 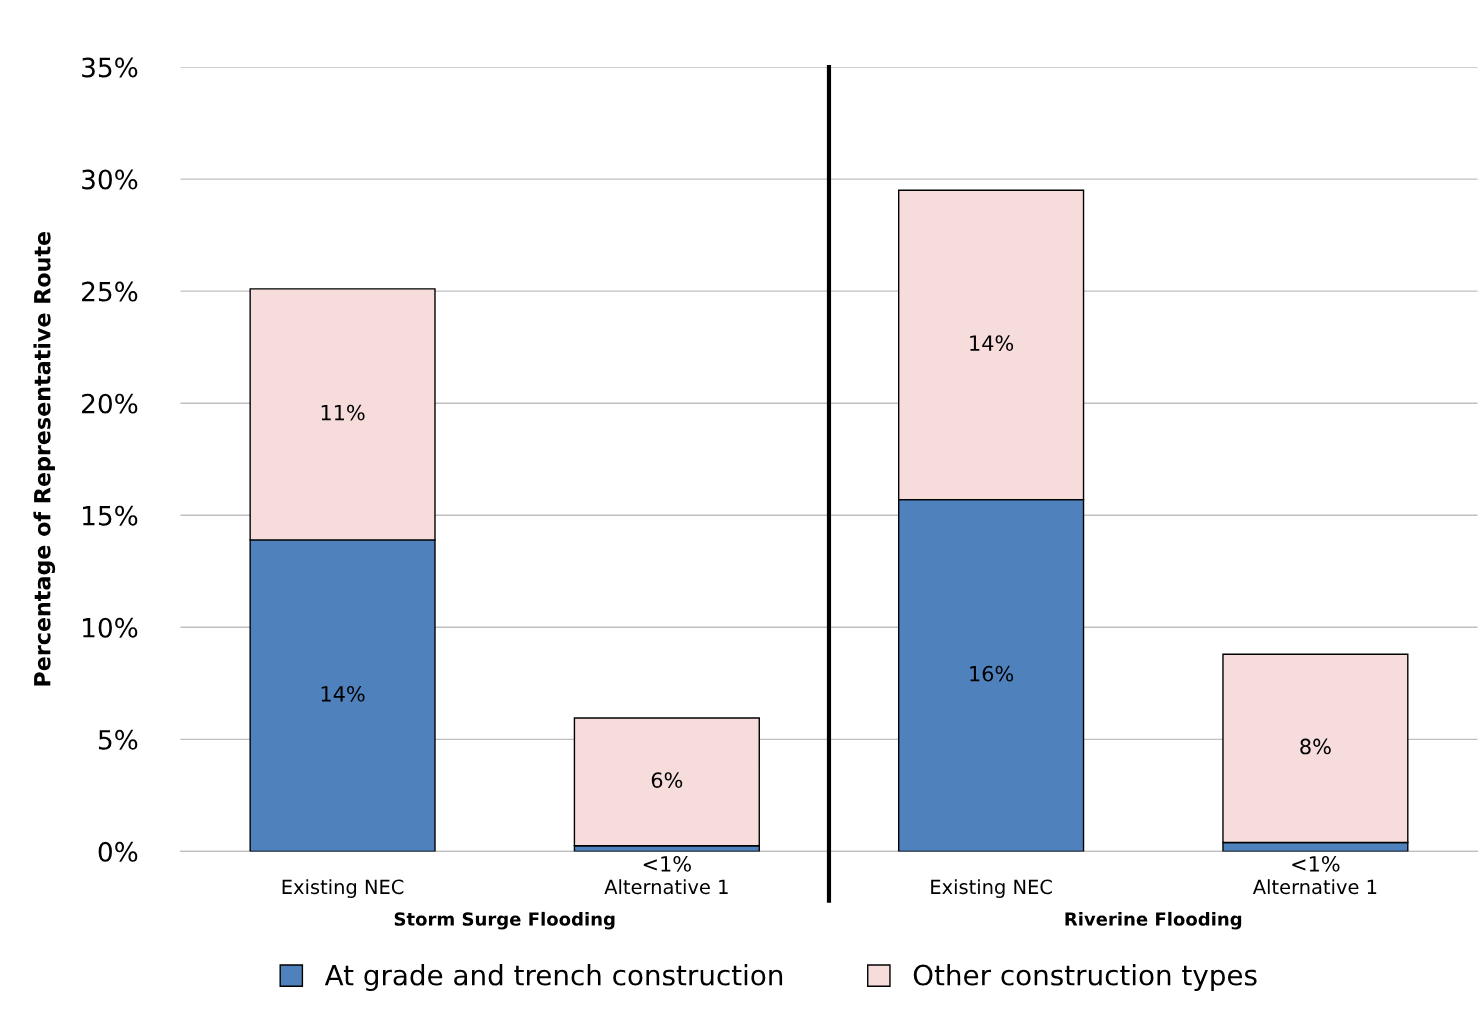 What do you see at coordinates (1153, 920) in the screenshot?
I see `x-axis-title: Riverine Flooding` at bounding box center [1153, 920].